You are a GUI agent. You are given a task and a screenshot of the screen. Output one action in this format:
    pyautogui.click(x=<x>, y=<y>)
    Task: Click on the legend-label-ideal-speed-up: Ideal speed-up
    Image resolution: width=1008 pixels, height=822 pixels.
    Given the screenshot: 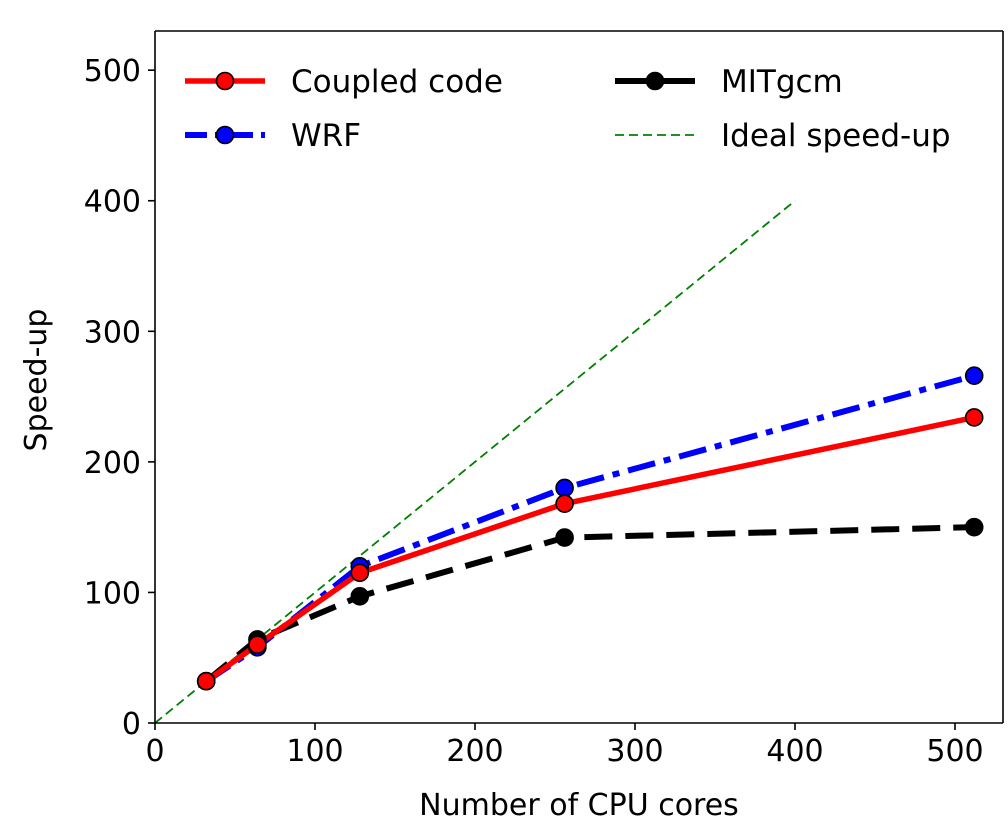 What is the action you would take?
    pyautogui.click(x=836, y=136)
    